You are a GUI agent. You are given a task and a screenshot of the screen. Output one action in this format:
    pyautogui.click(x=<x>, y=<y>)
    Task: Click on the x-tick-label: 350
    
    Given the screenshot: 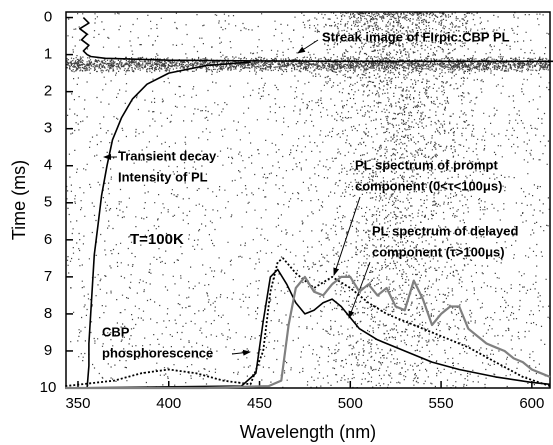 What is the action you would take?
    pyautogui.click(x=77, y=403)
    